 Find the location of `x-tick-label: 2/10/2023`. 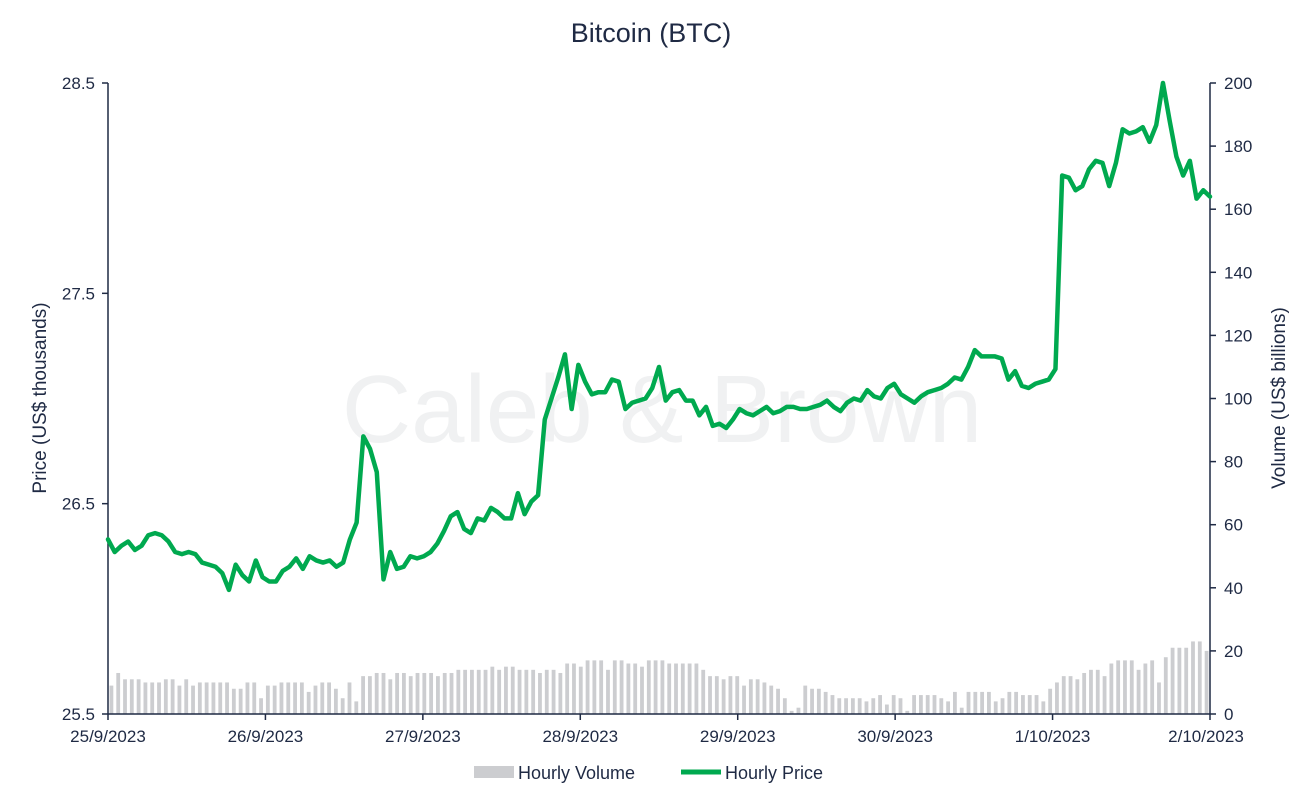

x-tick-label: 2/10/2023 is located at coordinates (1206, 736).